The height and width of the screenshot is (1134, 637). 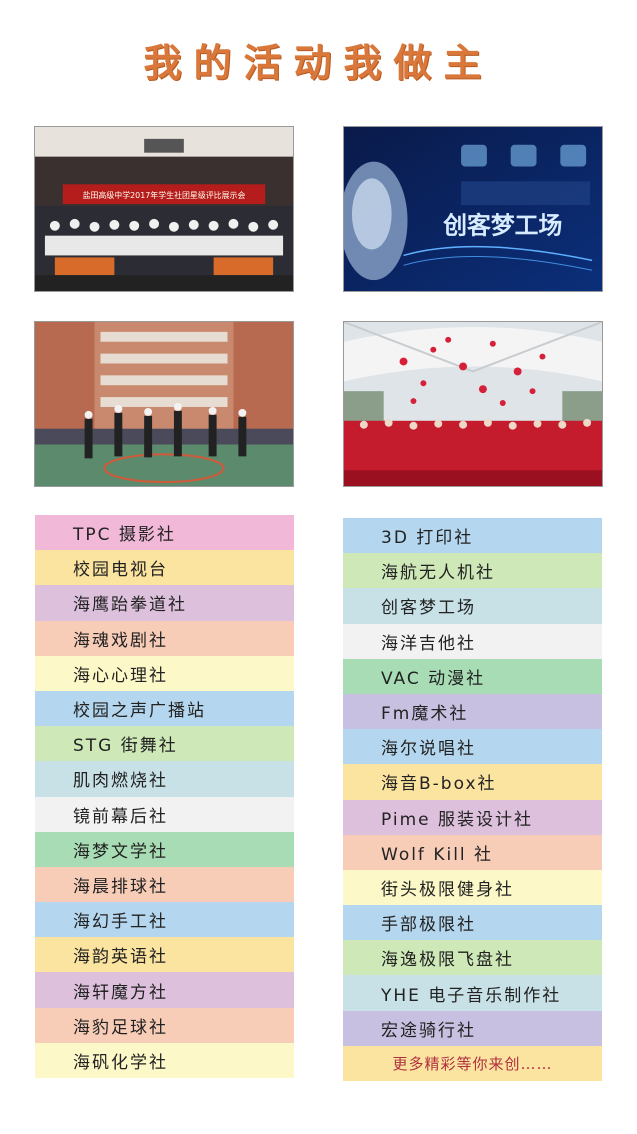 I want to click on club-item: 肌肉燃烧社, so click(x=164, y=779).